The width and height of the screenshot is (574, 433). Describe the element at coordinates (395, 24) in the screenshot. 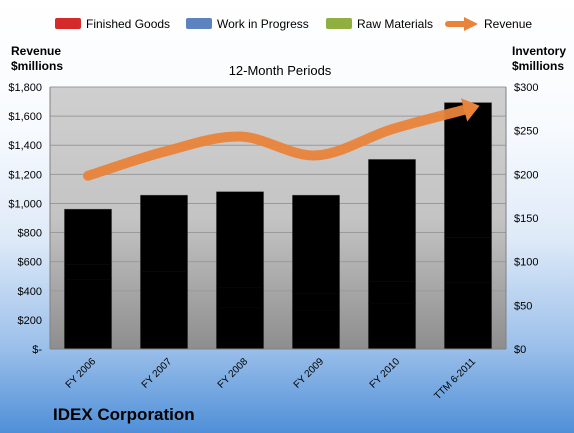

I see `legend-label-raw-materials: Raw Materials` at that location.